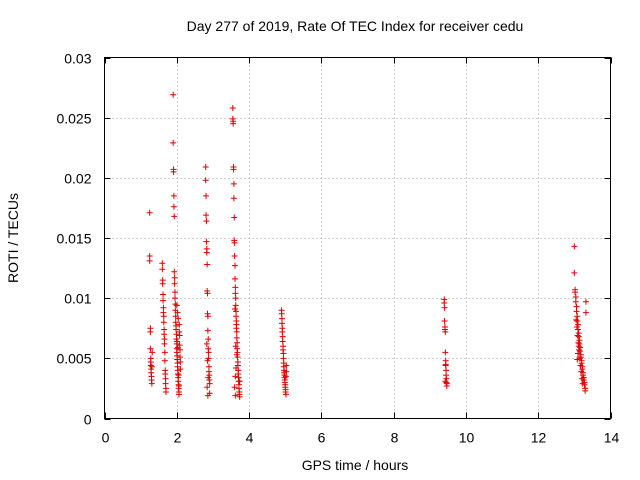 The width and height of the screenshot is (640, 480). I want to click on y-tick-label: 0.03, so click(77, 59).